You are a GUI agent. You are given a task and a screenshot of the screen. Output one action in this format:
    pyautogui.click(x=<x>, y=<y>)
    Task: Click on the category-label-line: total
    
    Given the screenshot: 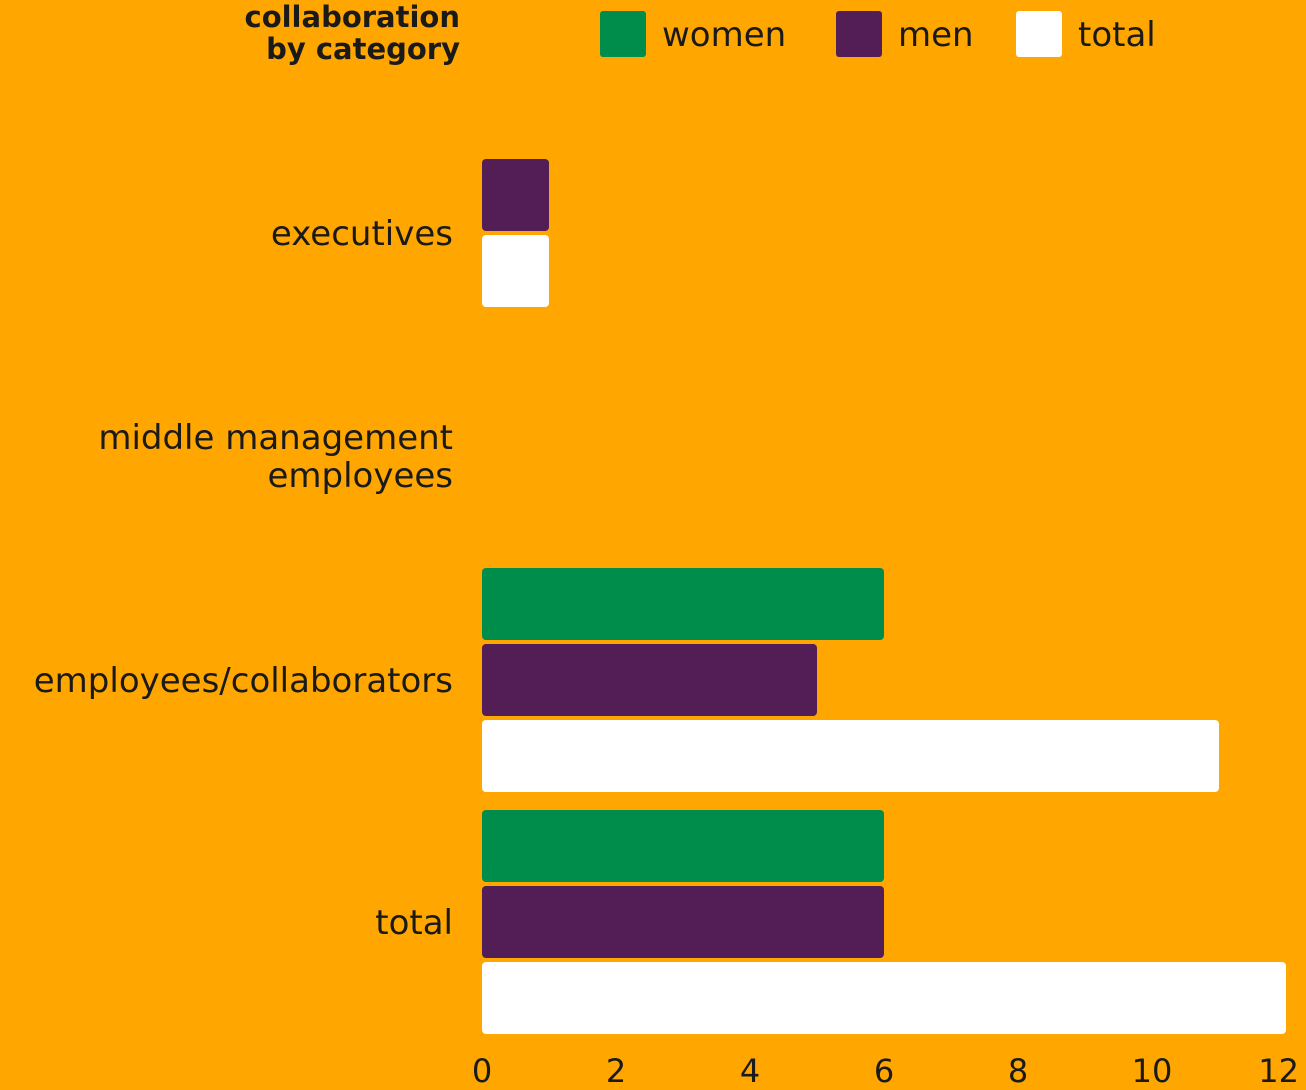 What is the action you would take?
    pyautogui.click(x=414, y=923)
    